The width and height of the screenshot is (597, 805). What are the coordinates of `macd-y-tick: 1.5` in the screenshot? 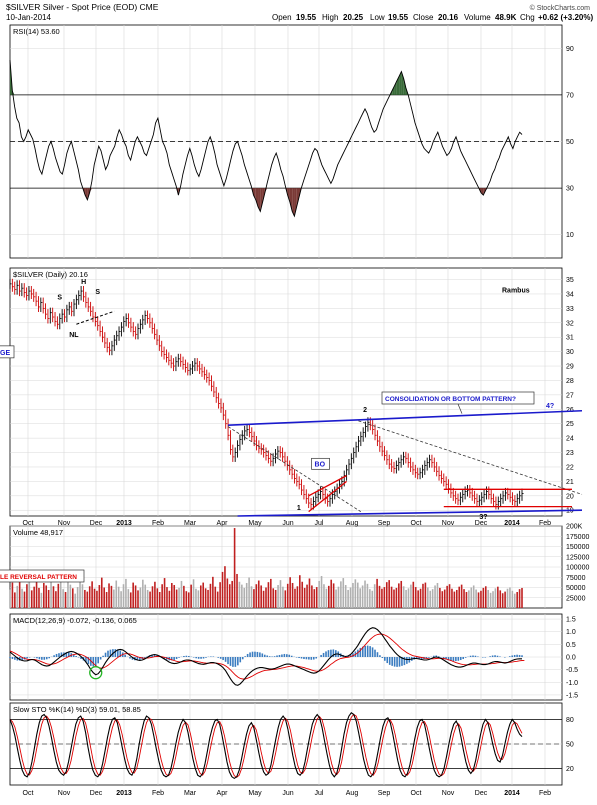 It's located at (571, 620).